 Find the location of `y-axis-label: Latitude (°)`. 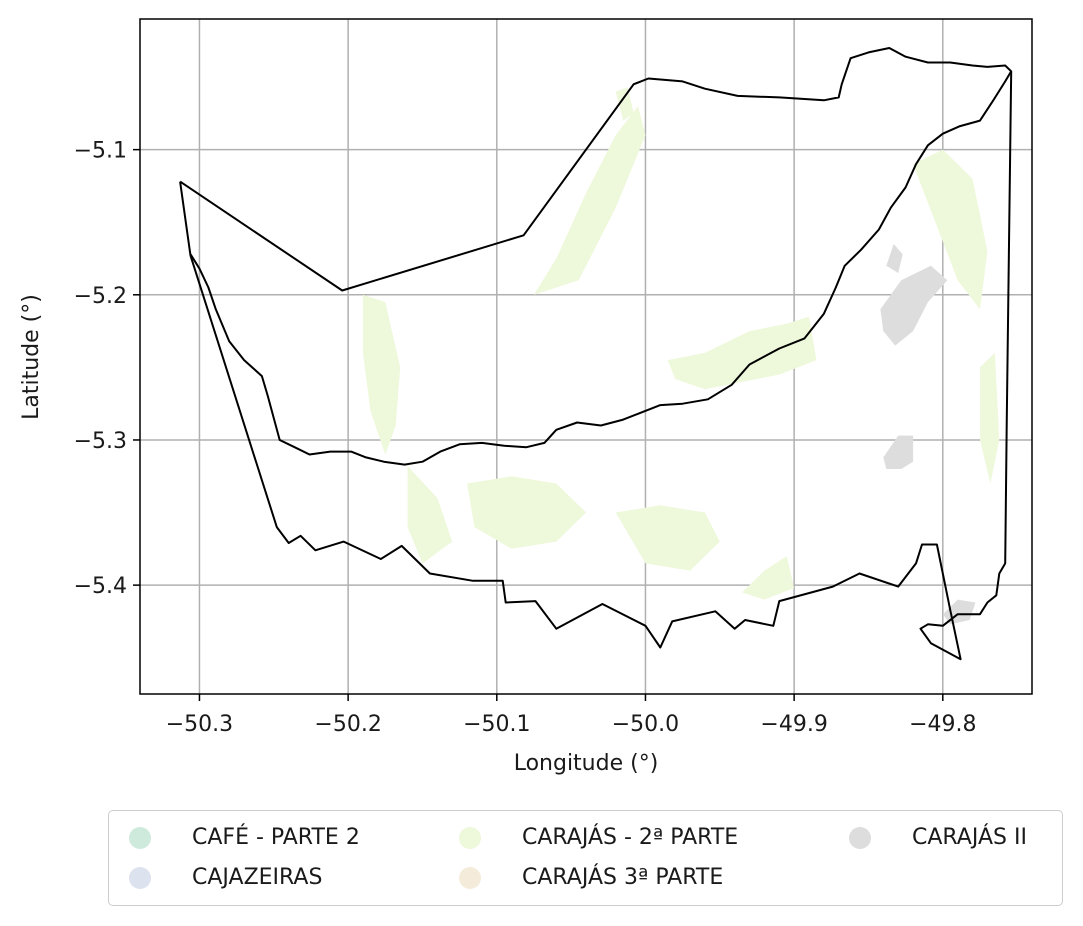

y-axis-label: Latitude (°) is located at coordinates (31, 357).